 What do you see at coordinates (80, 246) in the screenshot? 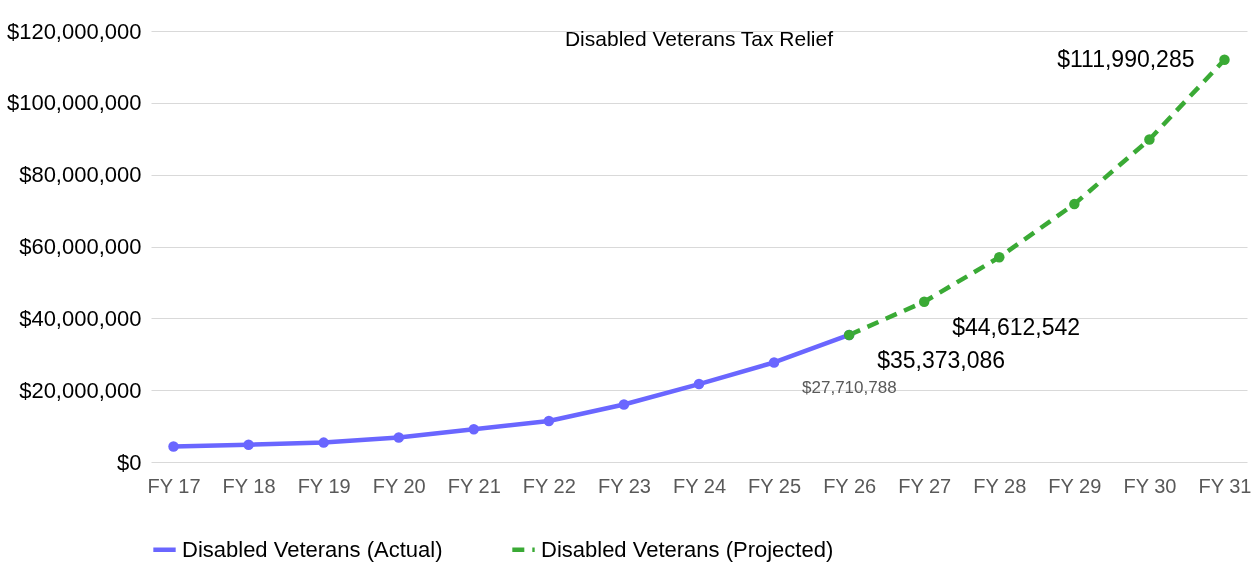
I see `y-tick-label: $60,000,000` at bounding box center [80, 246].